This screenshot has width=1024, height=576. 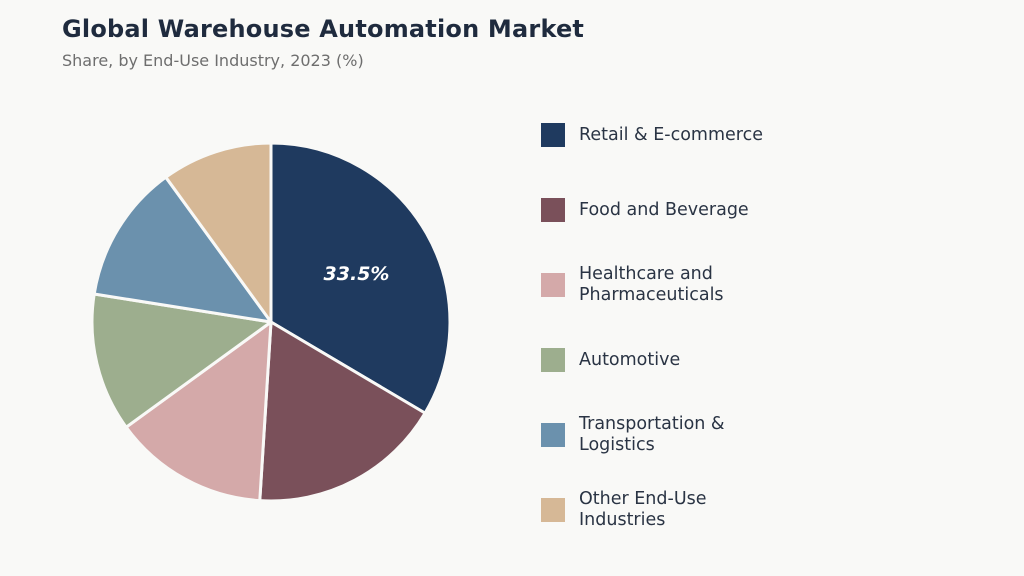 I want to click on legend-label: Retail & E-commerce, so click(x=671, y=134).